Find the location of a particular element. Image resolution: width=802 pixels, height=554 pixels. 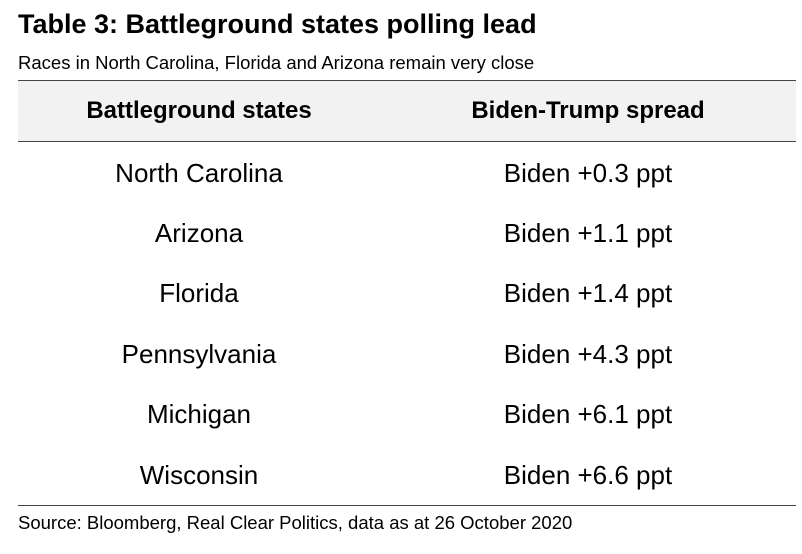

spread-cell: Biden +6.1 ppt is located at coordinates (588, 414).